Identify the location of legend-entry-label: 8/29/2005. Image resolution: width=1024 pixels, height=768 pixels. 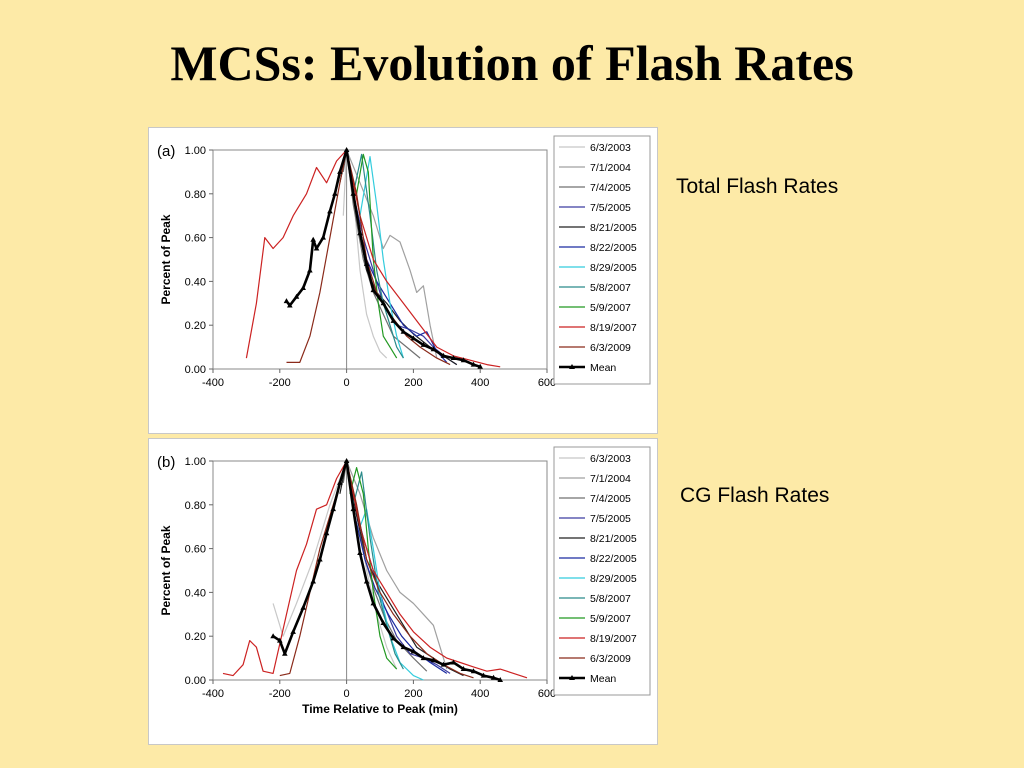
(613, 268).